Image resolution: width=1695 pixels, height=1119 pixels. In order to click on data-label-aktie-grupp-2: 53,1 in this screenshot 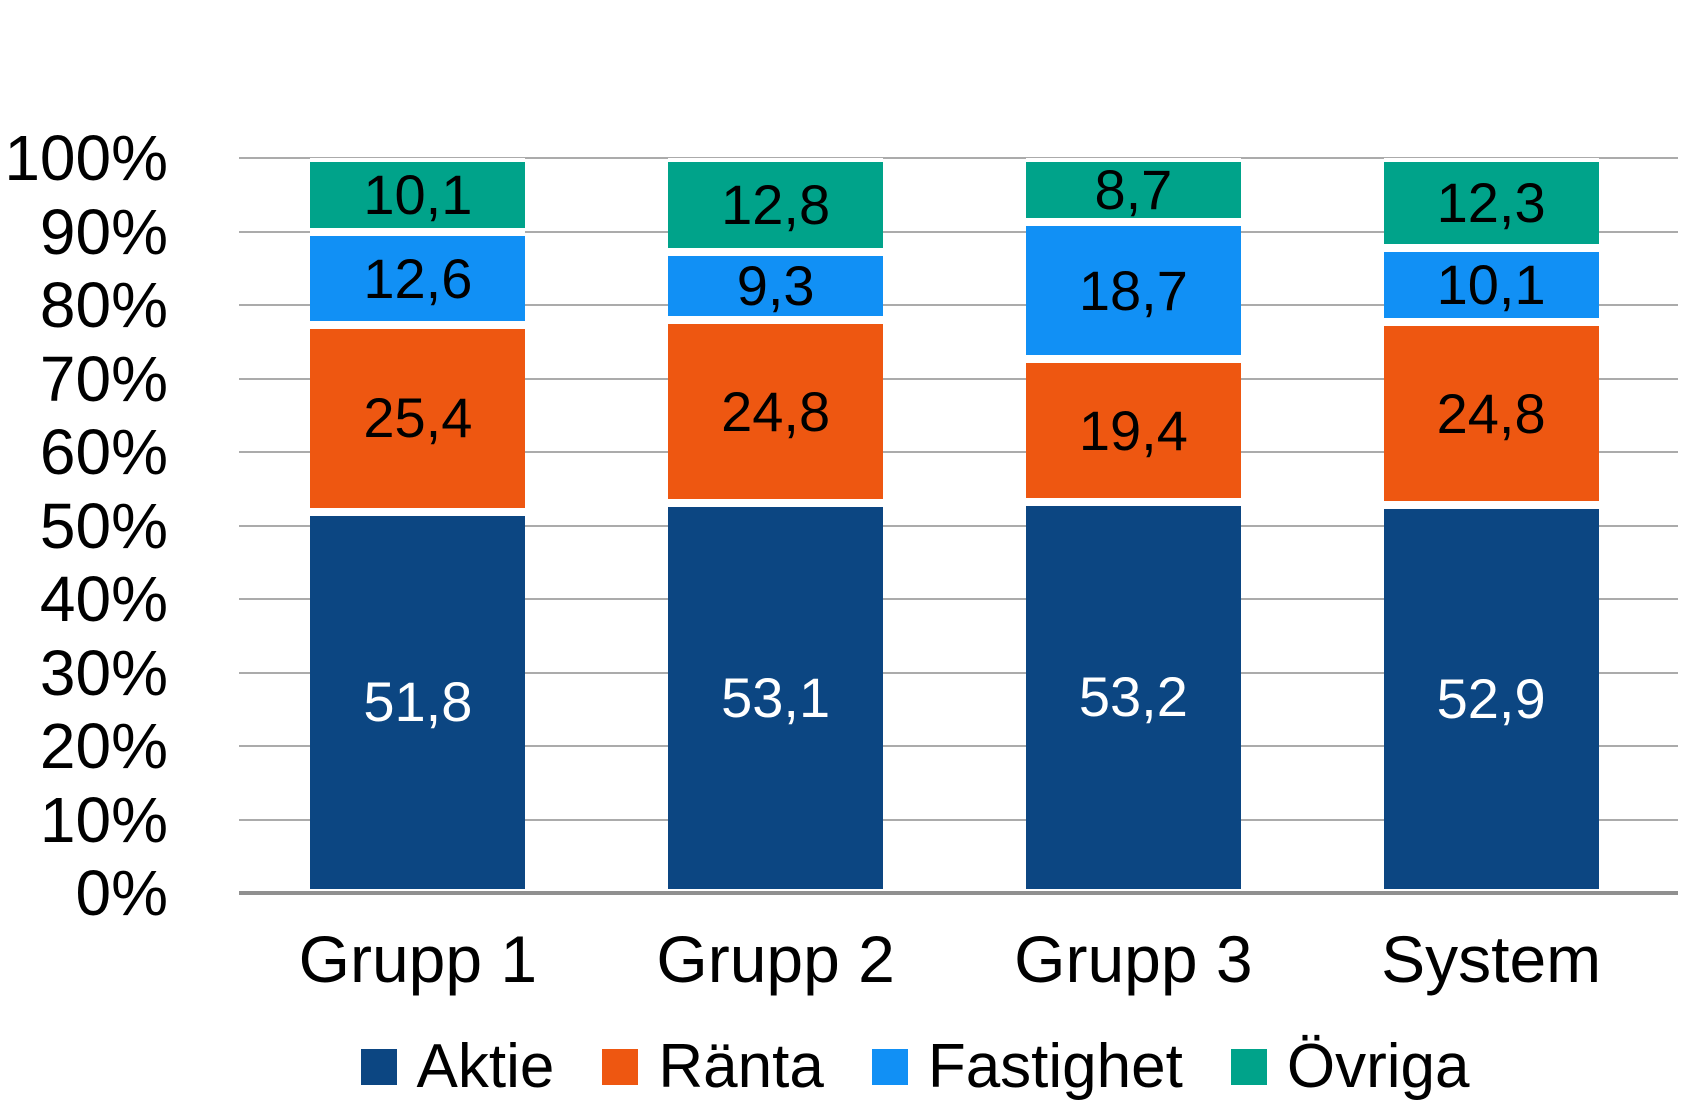, I will do `click(776, 697)`.